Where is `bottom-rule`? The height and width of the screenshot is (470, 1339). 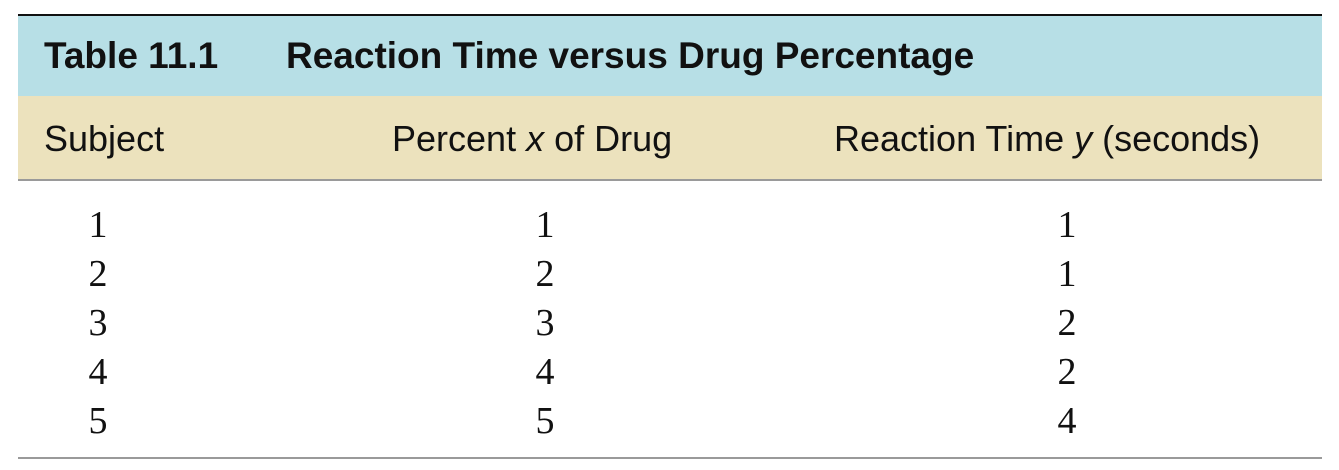 bottom-rule is located at coordinates (670, 458).